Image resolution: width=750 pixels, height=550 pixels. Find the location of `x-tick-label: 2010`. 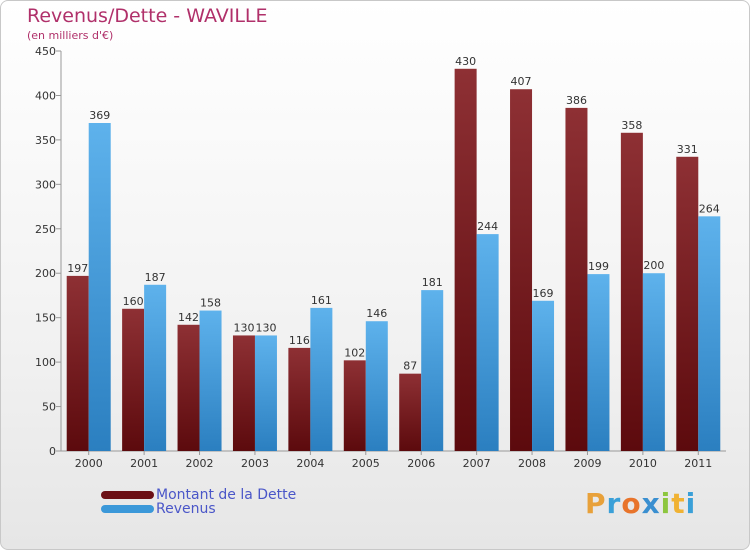

x-tick-label: 2010 is located at coordinates (643, 463).